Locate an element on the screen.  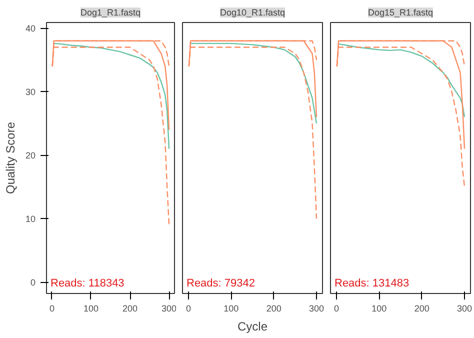
x-axis-title: Cycle is located at coordinates (252, 327).